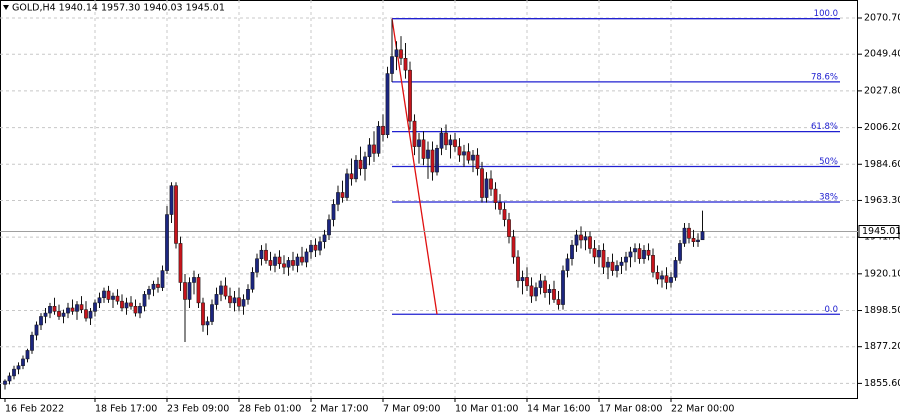 The width and height of the screenshot is (900, 417). What do you see at coordinates (828, 162) in the screenshot?
I see `fib-label: 50%` at bounding box center [828, 162].